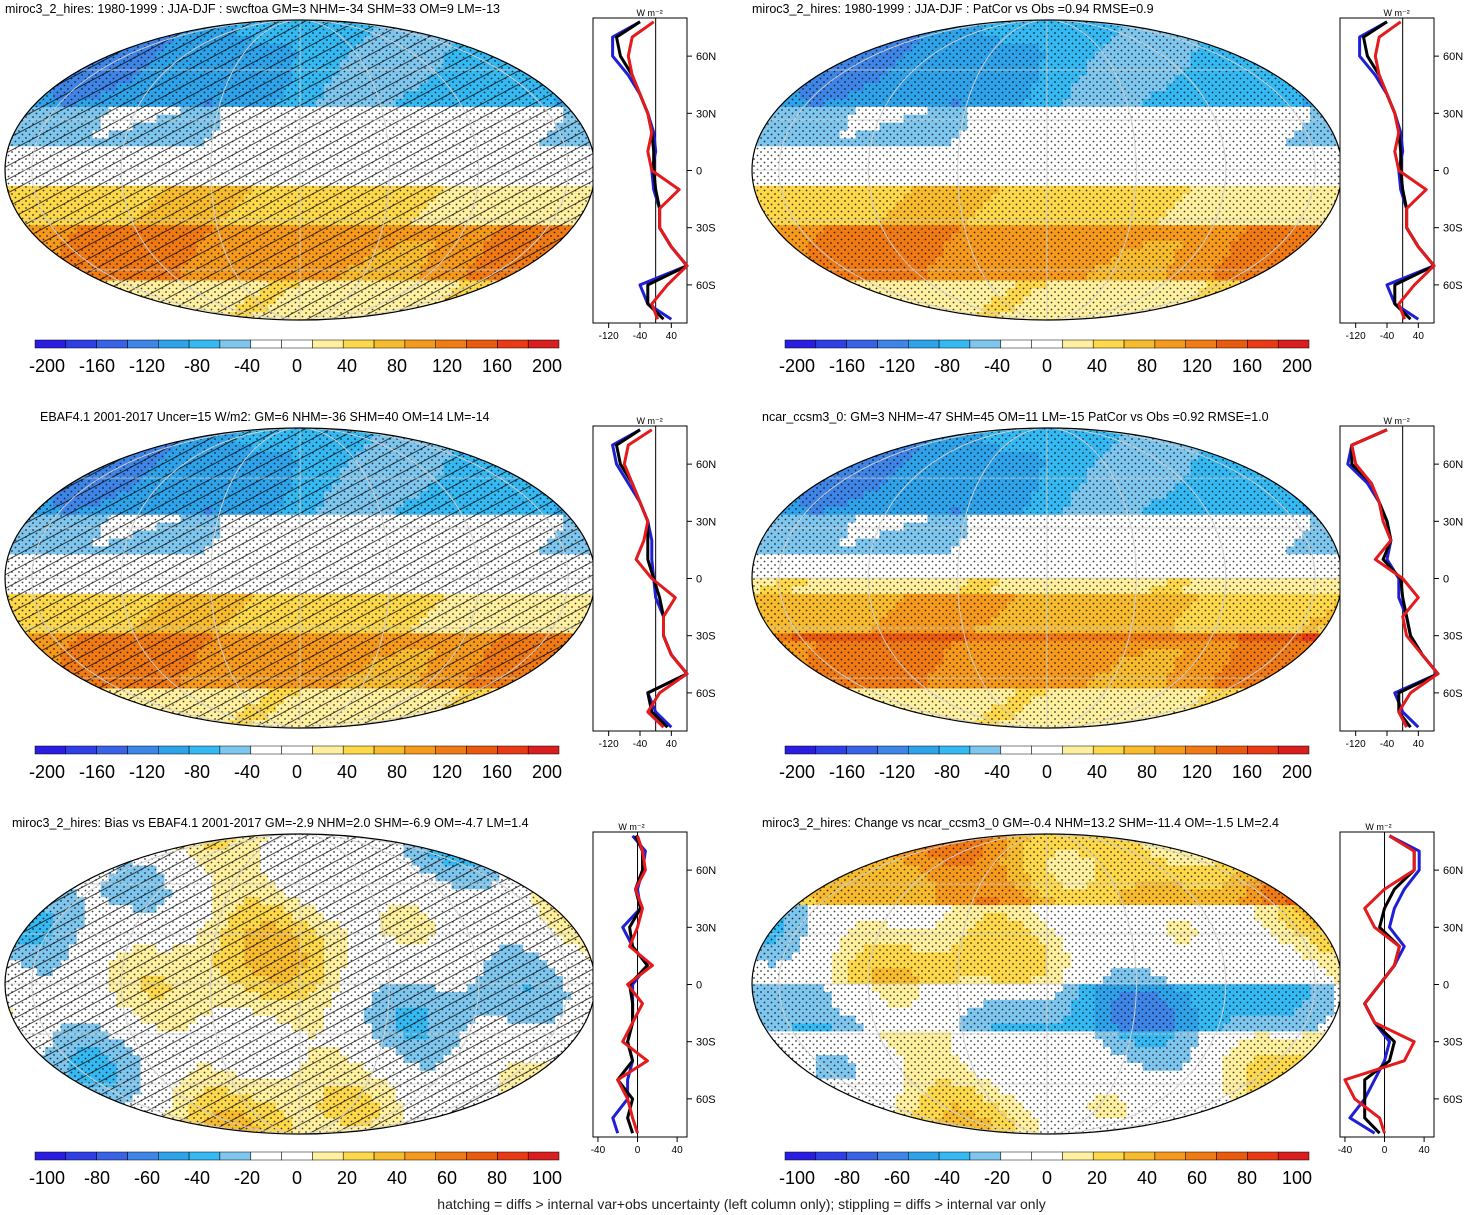 The image size is (1483, 1215). What do you see at coordinates (706, 114) in the screenshot?
I see `lat-tick-label: 30N` at bounding box center [706, 114].